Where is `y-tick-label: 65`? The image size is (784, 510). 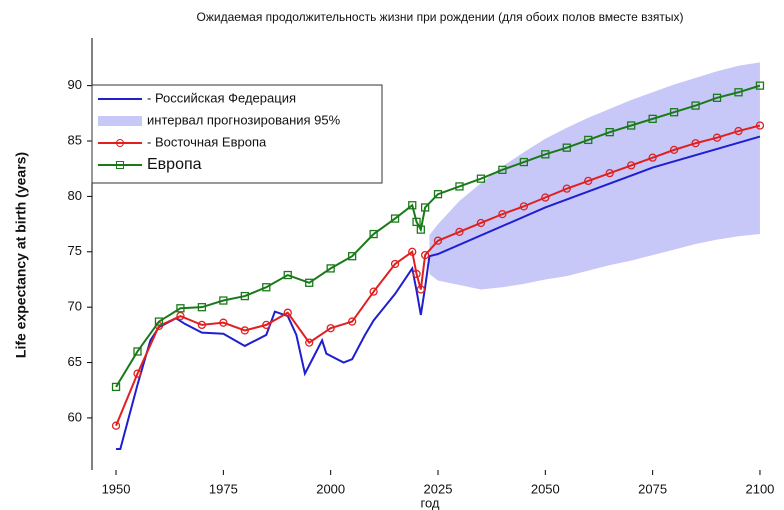 y-tick-label: 65 is located at coordinates (75, 361).